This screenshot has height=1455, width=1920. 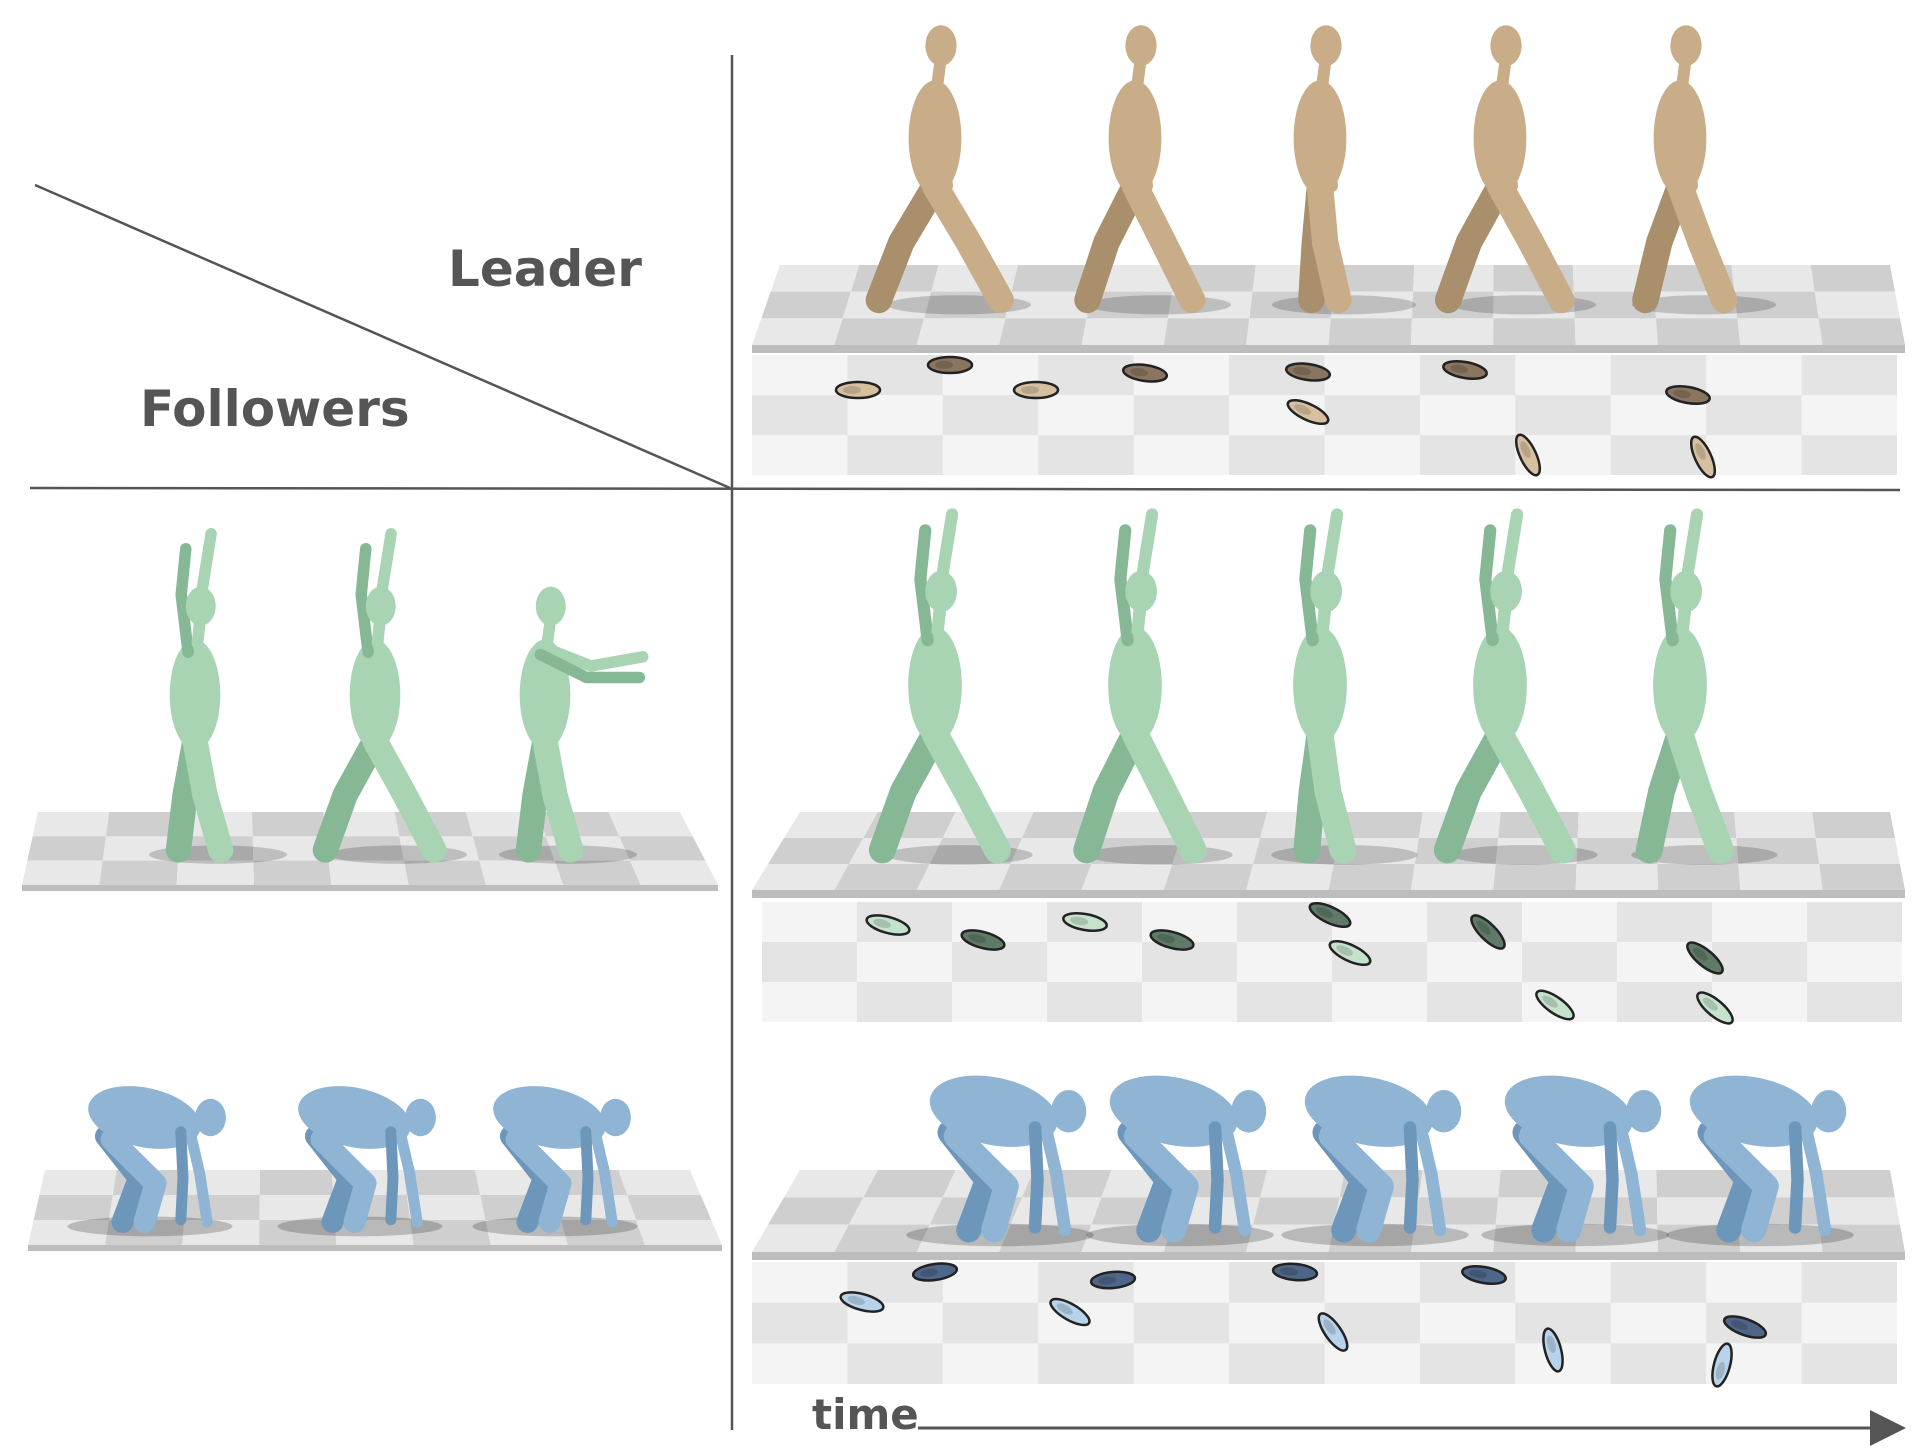 I want to click on leader-figures, so click(x=1320, y=170).